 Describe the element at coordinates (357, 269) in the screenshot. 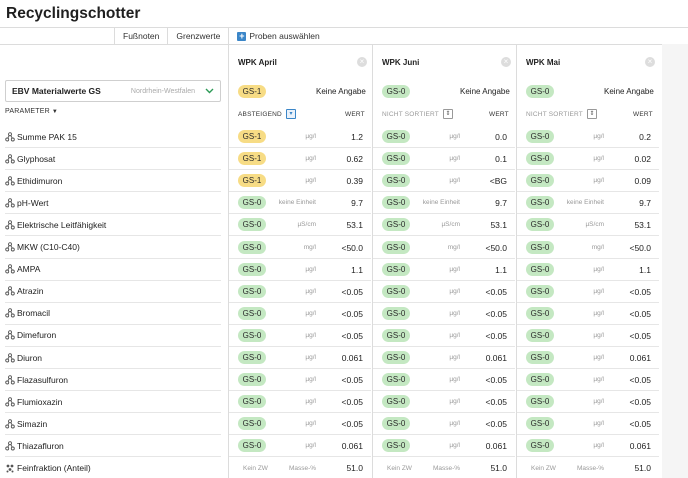

I see `value: 1.1` at that location.